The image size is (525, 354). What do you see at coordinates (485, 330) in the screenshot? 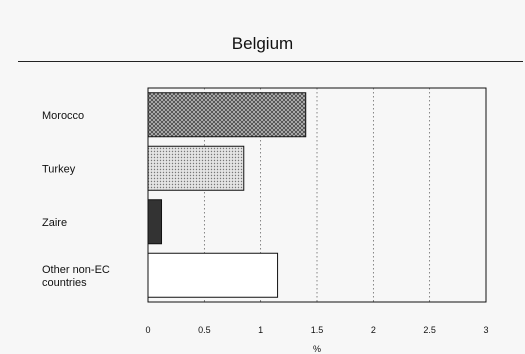
I see `x-tick-label: 3` at bounding box center [485, 330].